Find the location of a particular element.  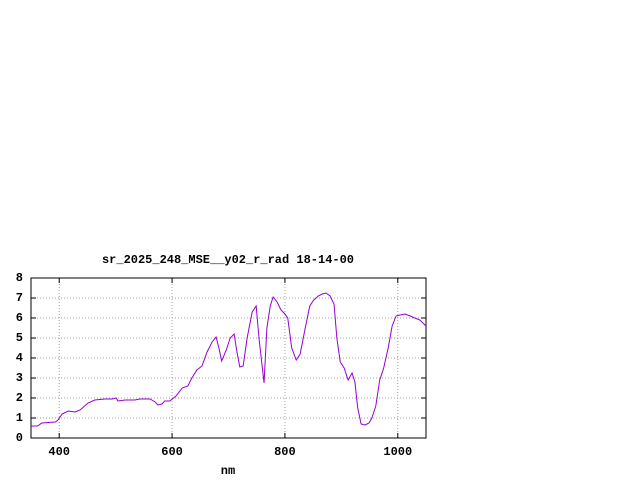

x-tick-label: 1000 is located at coordinates (397, 452).